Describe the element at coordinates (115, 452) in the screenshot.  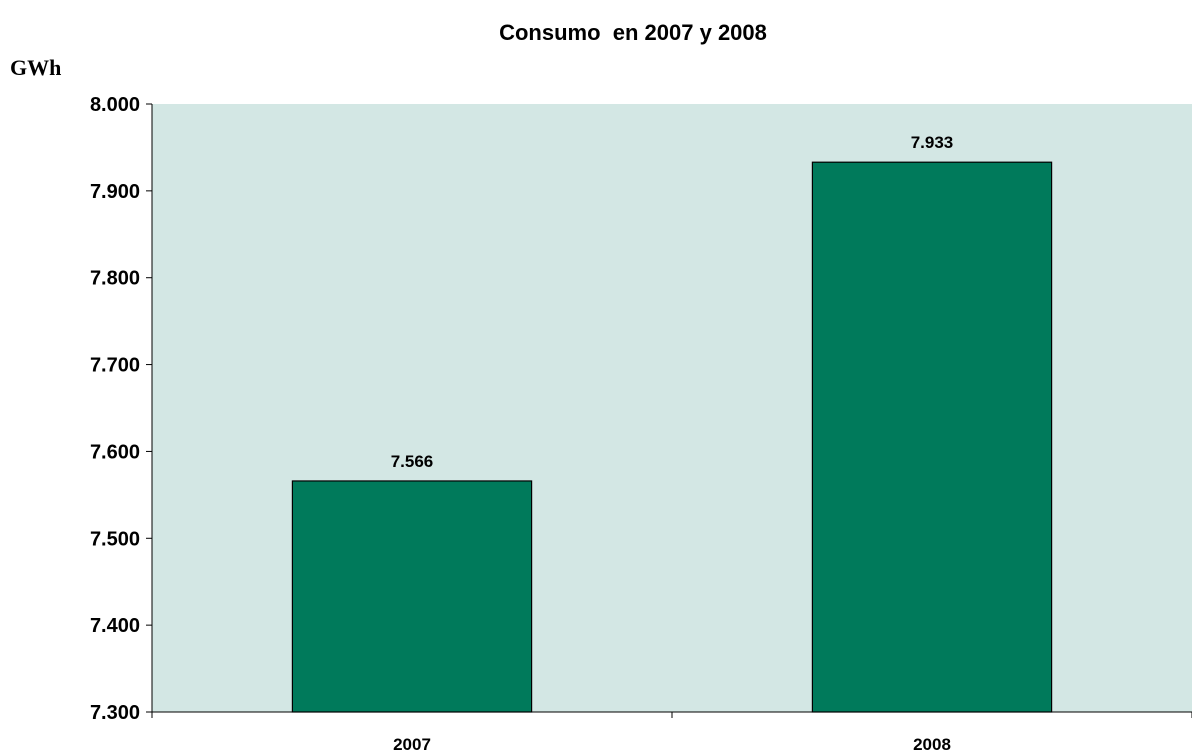
I see `y-tick-label: 7.600` at that location.